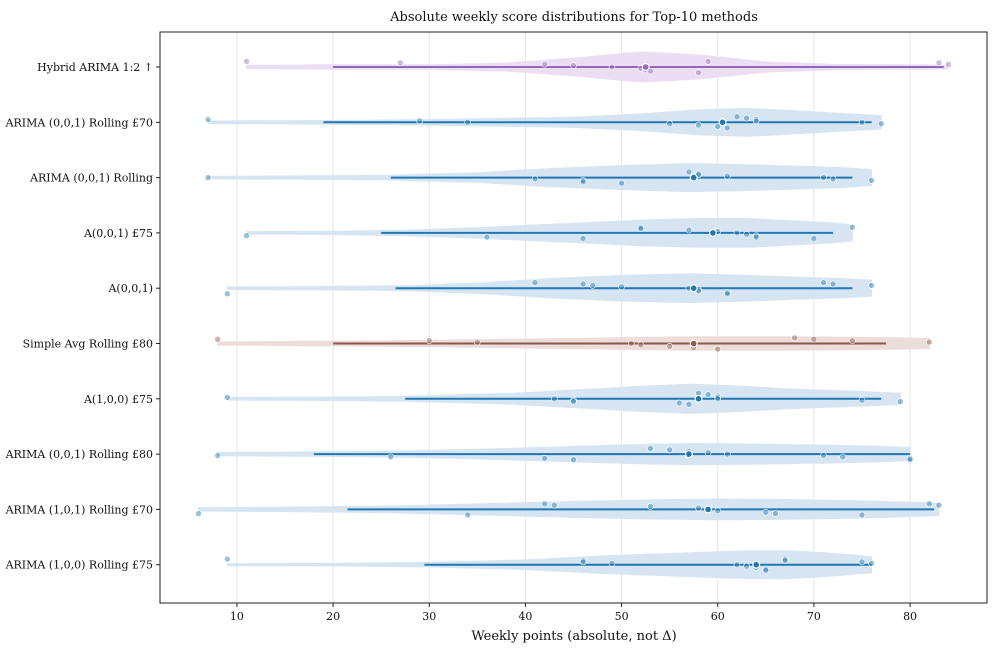  Describe the element at coordinates (79, 565) in the screenshot. I see `y-tick-label: ARIMA (1,0,0) Rolling £75` at that location.